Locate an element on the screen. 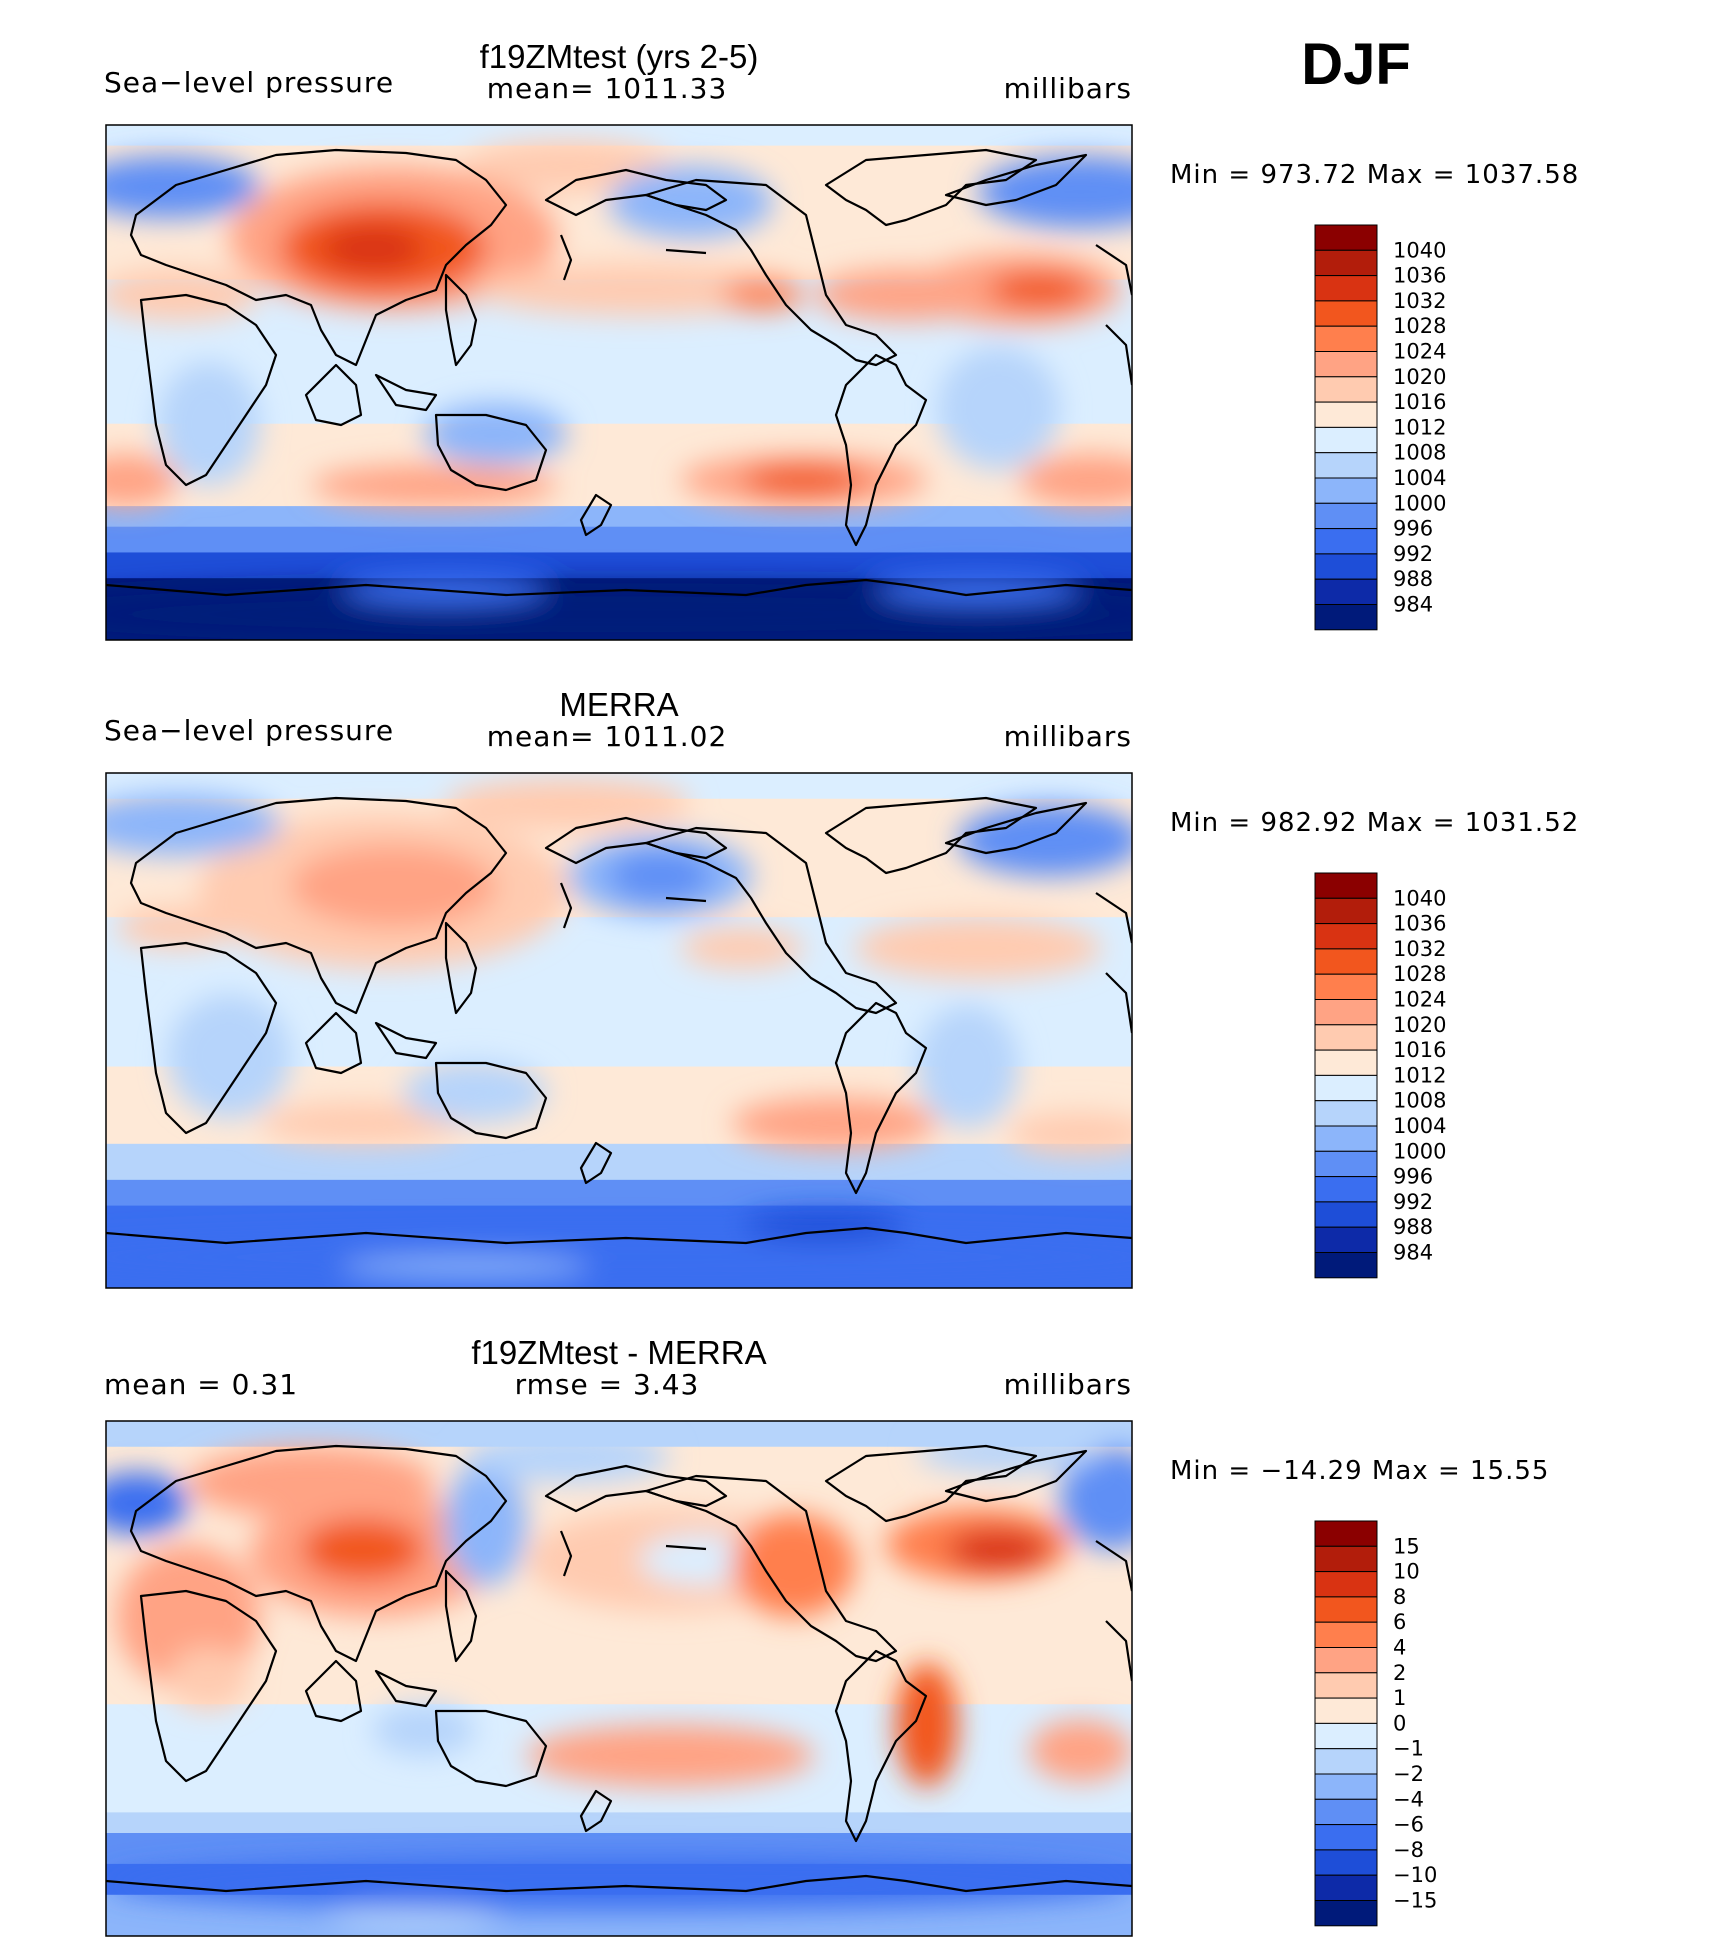 This screenshot has height=1941, width=1710. colorbar-tick: 1020 is located at coordinates (1419, 377).